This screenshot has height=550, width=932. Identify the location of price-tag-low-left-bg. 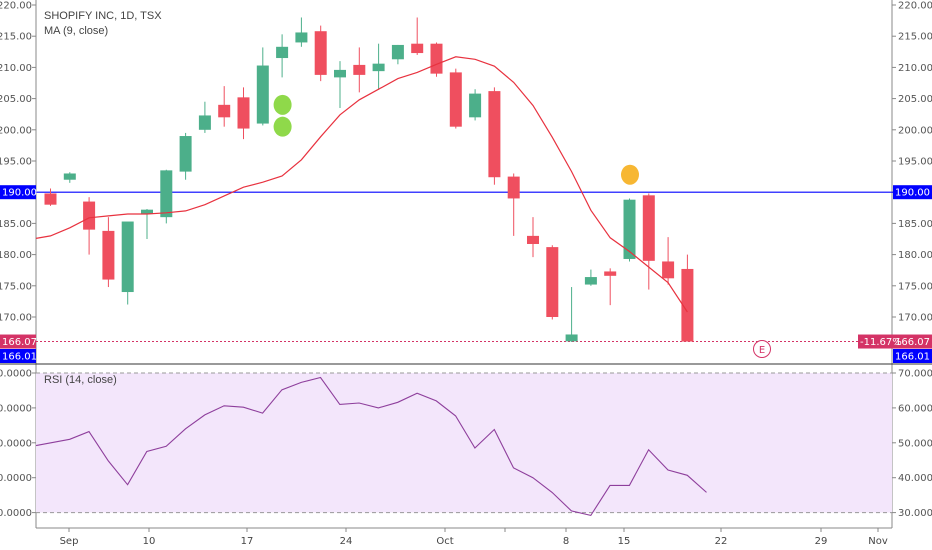
(18, 356).